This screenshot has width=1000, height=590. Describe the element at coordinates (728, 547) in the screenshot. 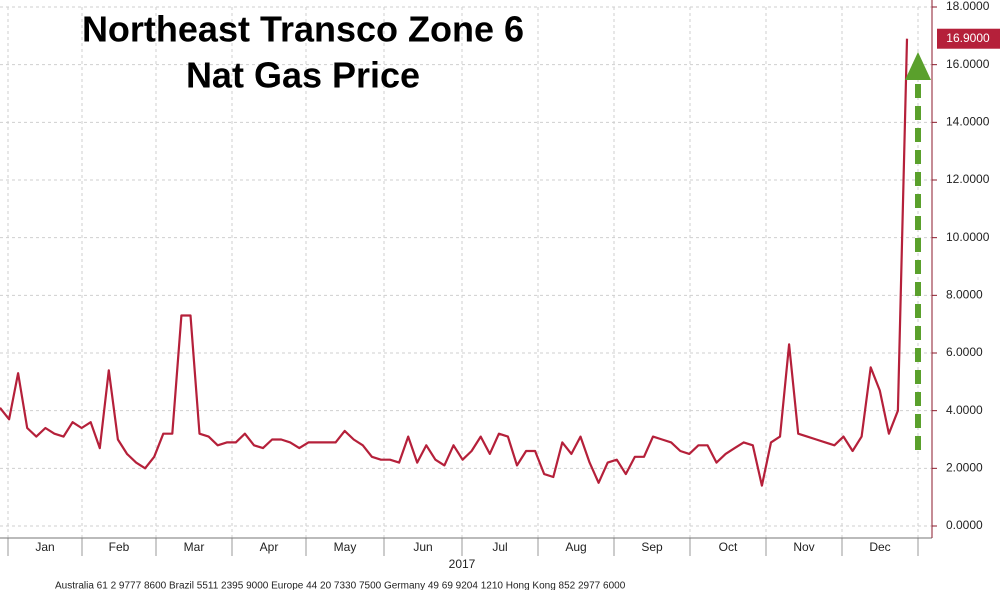

I see `x-tick-label: Oct` at that location.